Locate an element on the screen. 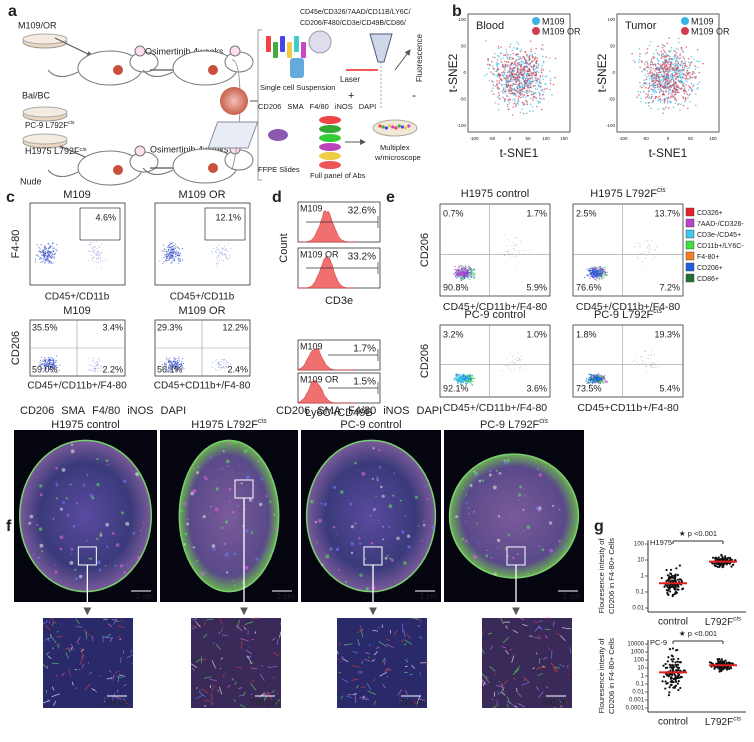  legend-swatch is located at coordinates (690, 223).